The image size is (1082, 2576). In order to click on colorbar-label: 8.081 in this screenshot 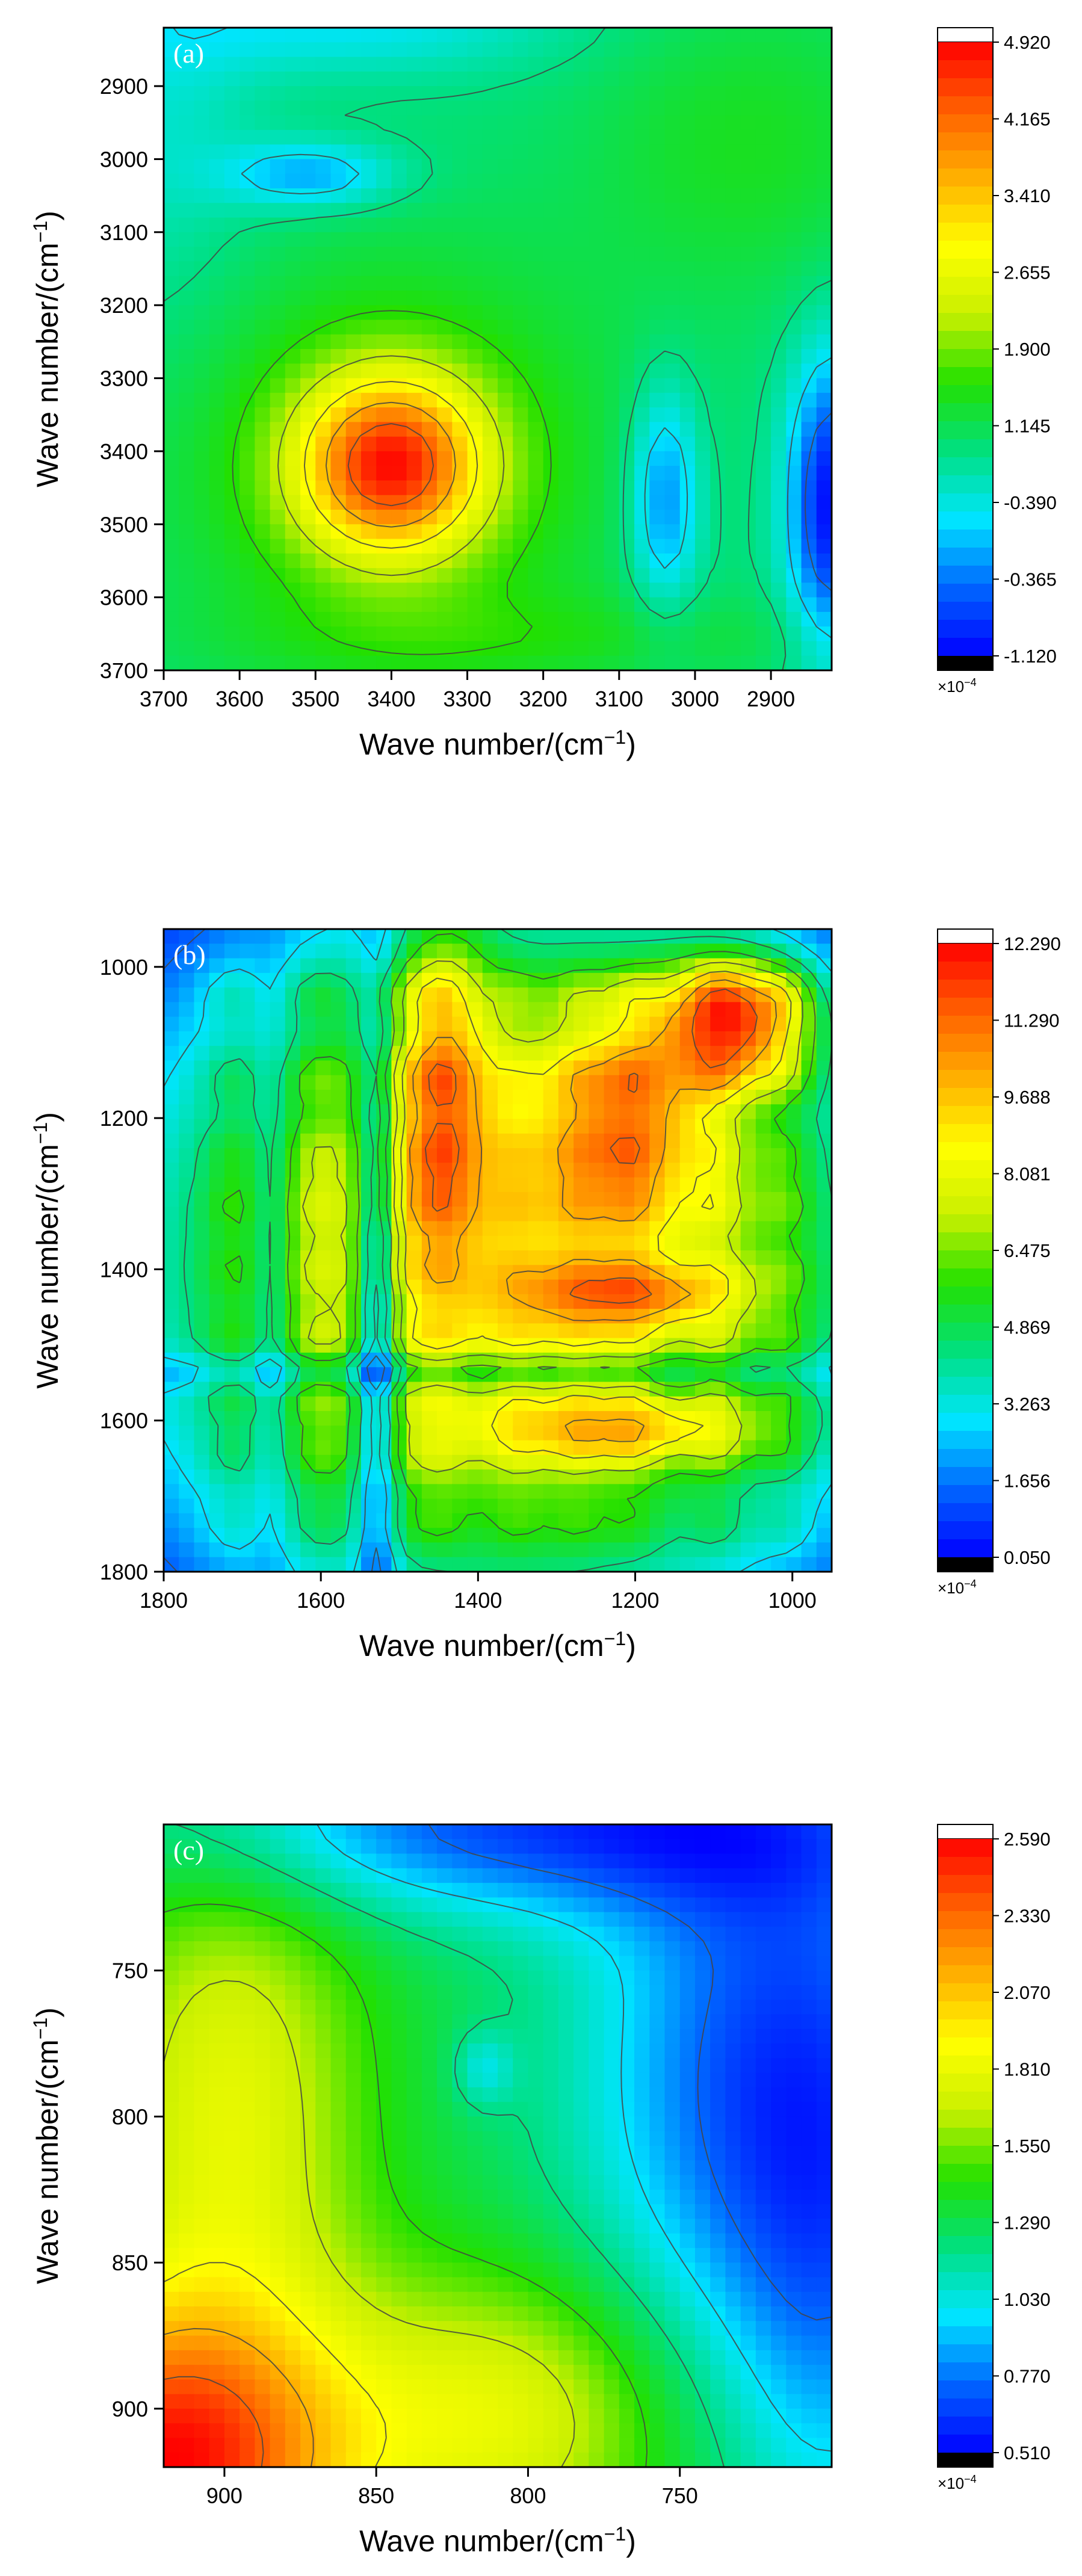, I will do `click(1027, 1174)`.